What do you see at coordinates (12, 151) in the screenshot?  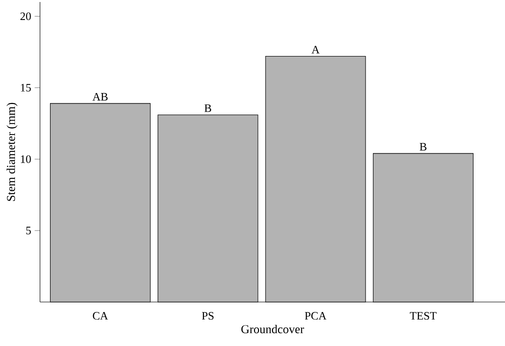 I see `y-axis-title: Stem diameter (mm)` at bounding box center [12, 151].